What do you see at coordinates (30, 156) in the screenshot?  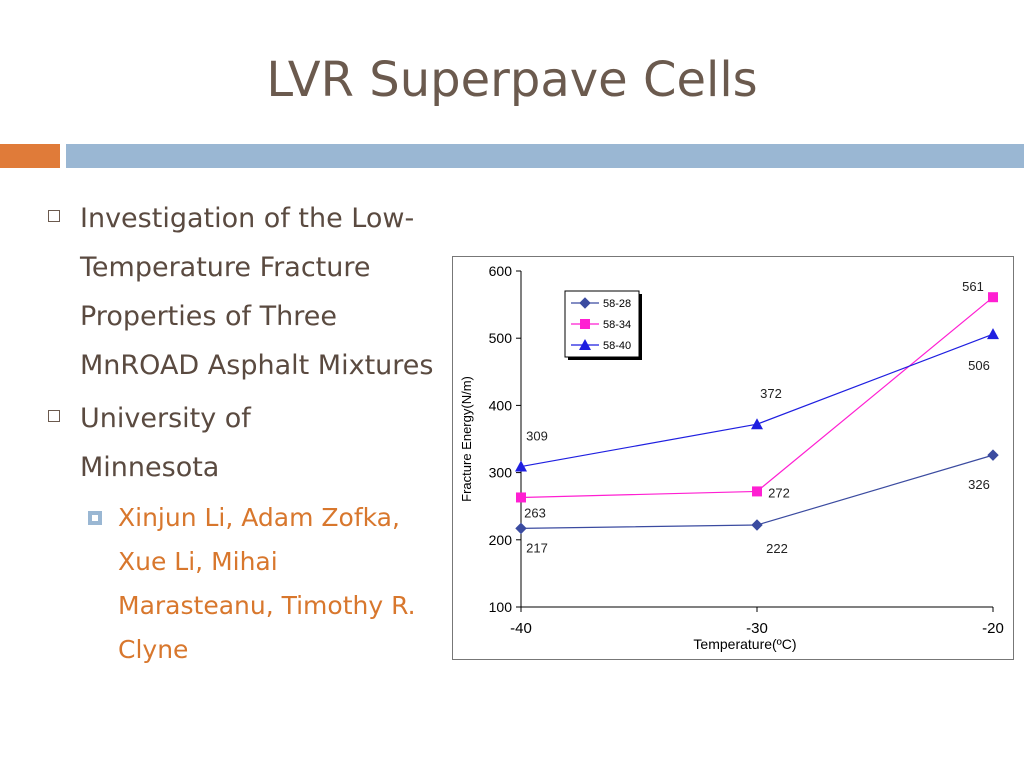 I see `accent-bar-orange` at bounding box center [30, 156].